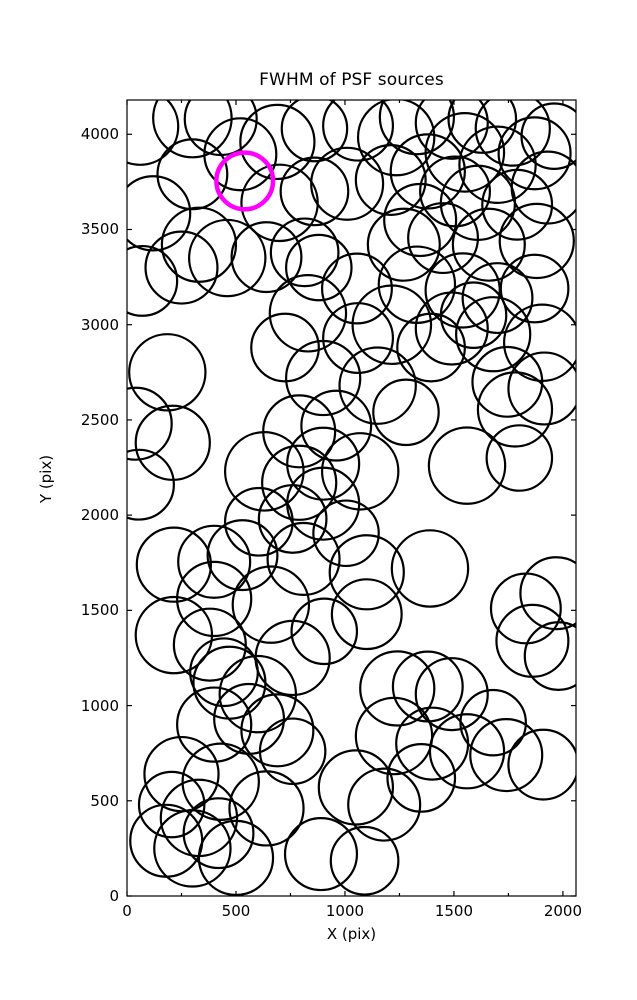 This screenshot has width=637, height=1000. Describe the element at coordinates (351, 80) in the screenshot. I see `page-title: FWHM of PSF sources` at that location.